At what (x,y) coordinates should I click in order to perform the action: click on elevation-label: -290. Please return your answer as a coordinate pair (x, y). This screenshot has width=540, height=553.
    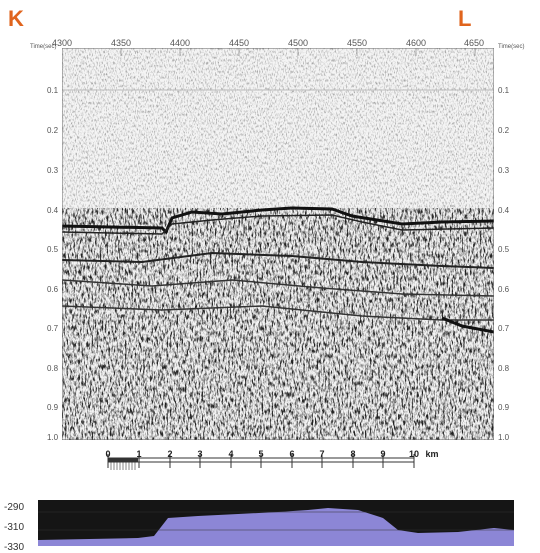
    Looking at the image, I should click on (14, 507).